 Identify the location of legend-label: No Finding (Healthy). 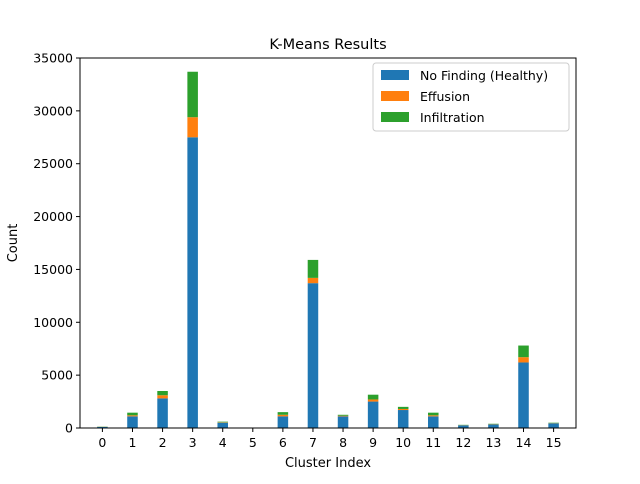
(484, 75).